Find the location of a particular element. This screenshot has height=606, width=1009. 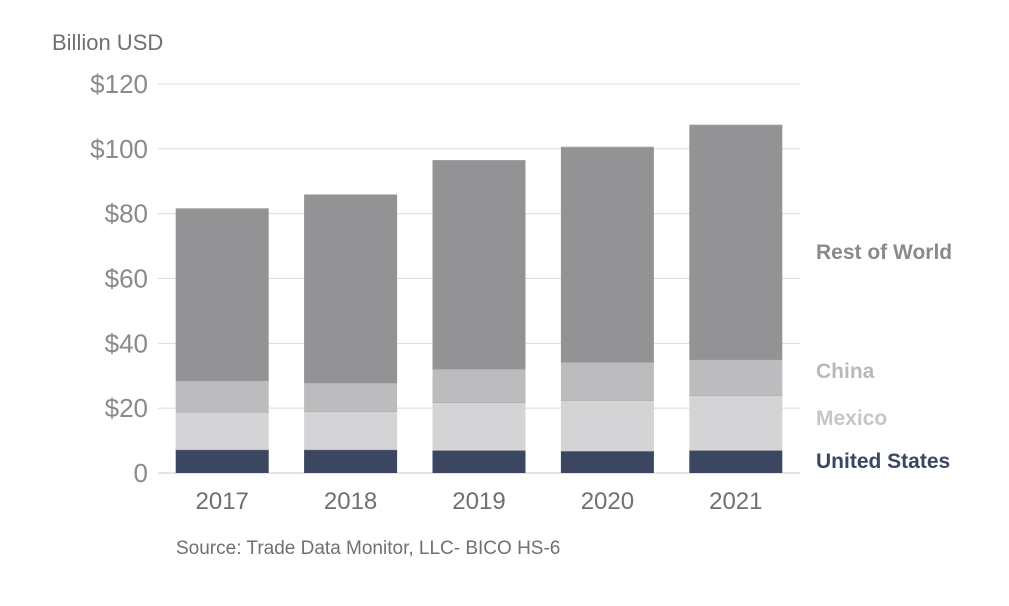

y-tick-label: $40 is located at coordinates (126, 343).